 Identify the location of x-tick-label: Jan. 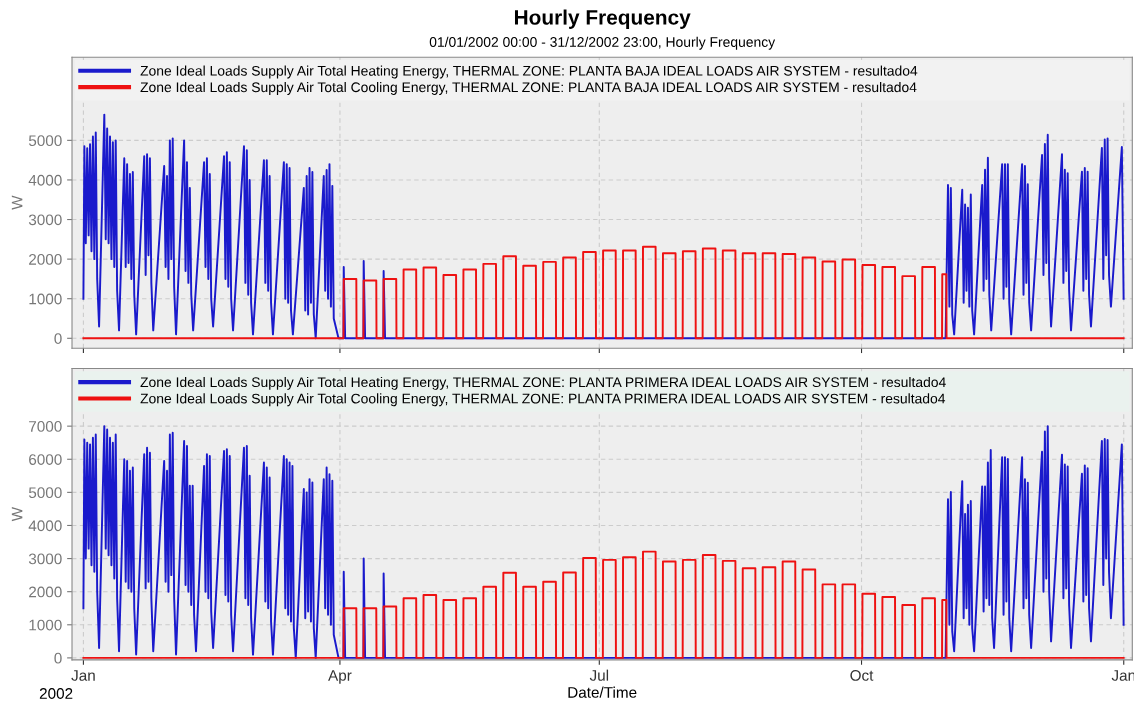
(83, 675).